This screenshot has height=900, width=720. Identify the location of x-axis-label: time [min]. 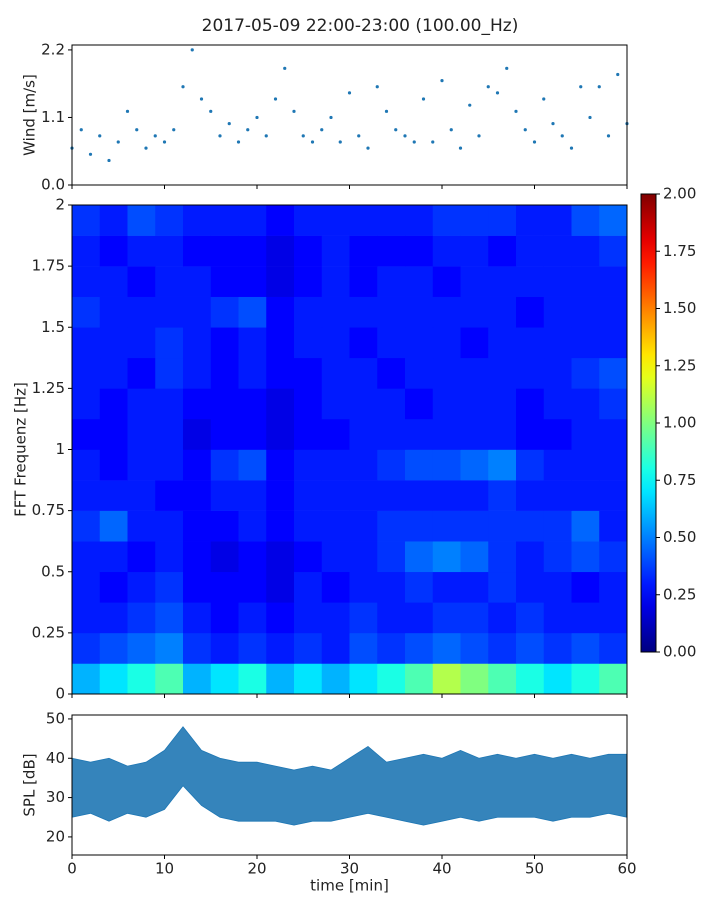
(349, 886).